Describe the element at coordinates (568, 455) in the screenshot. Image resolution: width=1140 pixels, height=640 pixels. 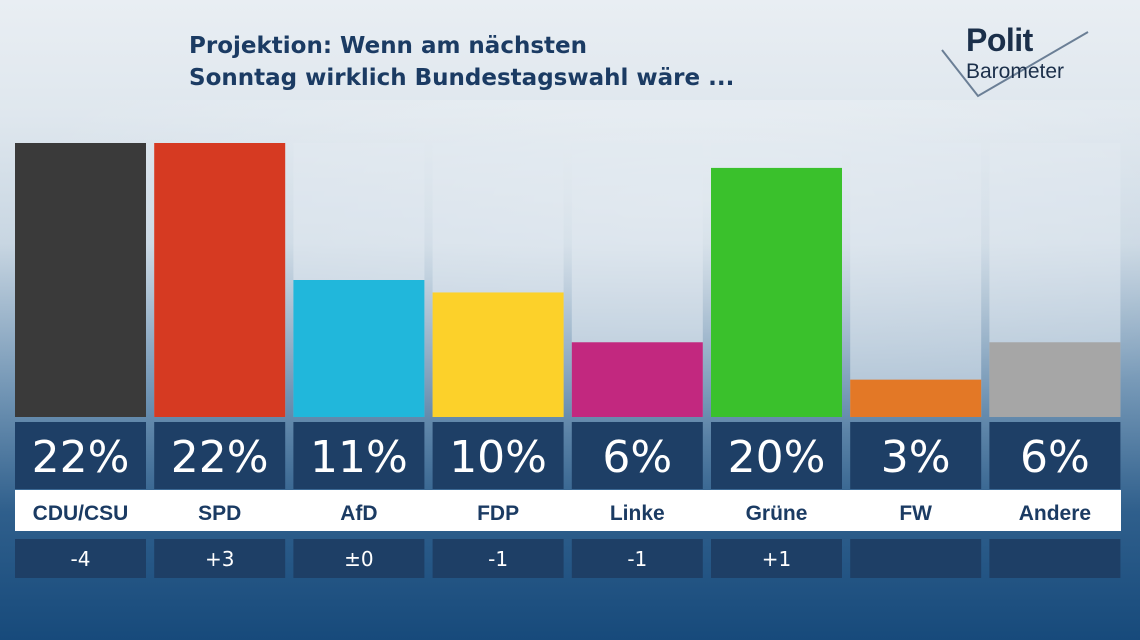
I see `percent-labels: 22% 22% 11% 10% 6% 20% 3% 6%` at that location.